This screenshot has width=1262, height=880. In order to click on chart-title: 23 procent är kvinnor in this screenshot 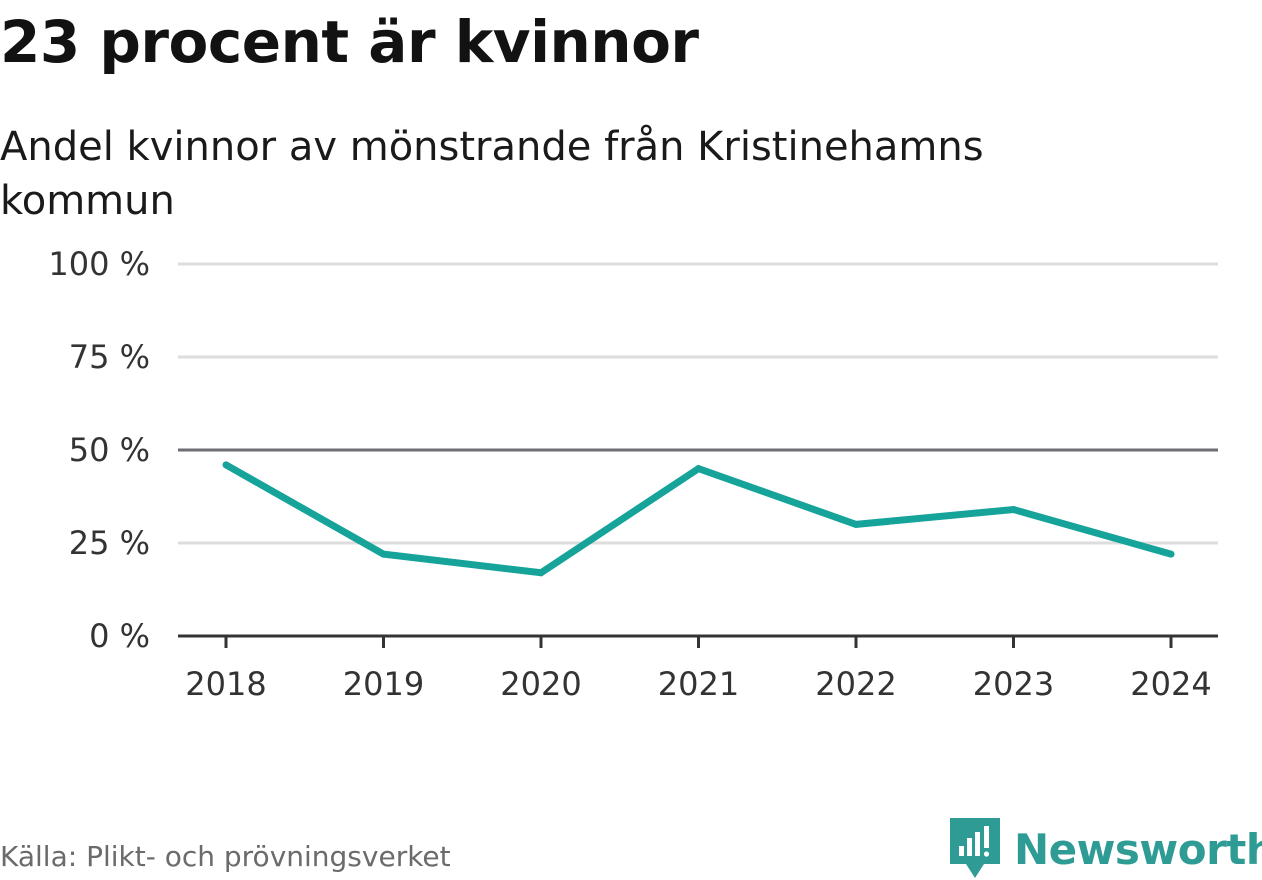, I will do `click(349, 42)`.